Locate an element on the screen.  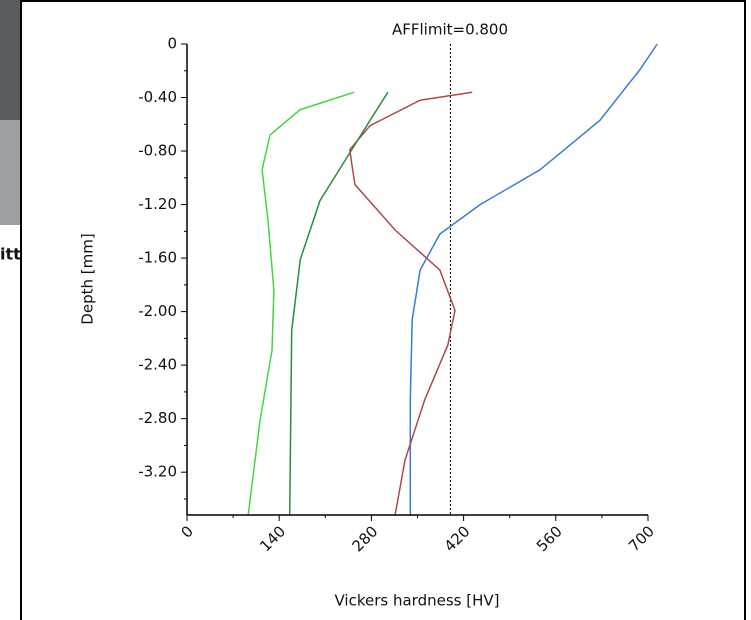
y-tick-label: -3.20 is located at coordinates (157, 472).